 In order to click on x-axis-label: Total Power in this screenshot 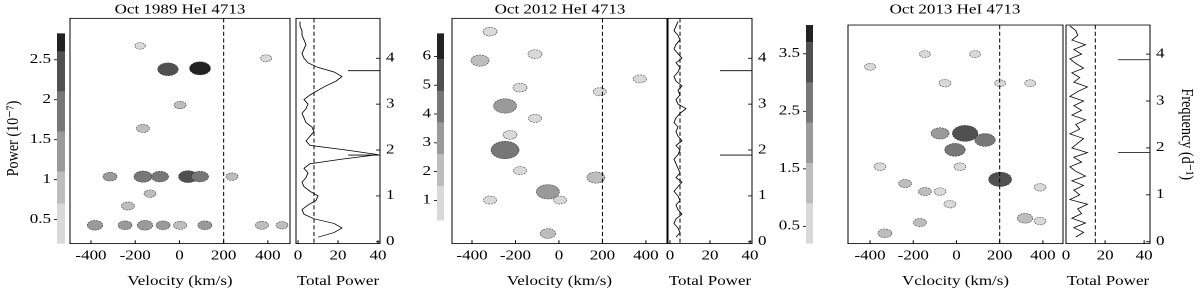, I will do `click(338, 280)`.